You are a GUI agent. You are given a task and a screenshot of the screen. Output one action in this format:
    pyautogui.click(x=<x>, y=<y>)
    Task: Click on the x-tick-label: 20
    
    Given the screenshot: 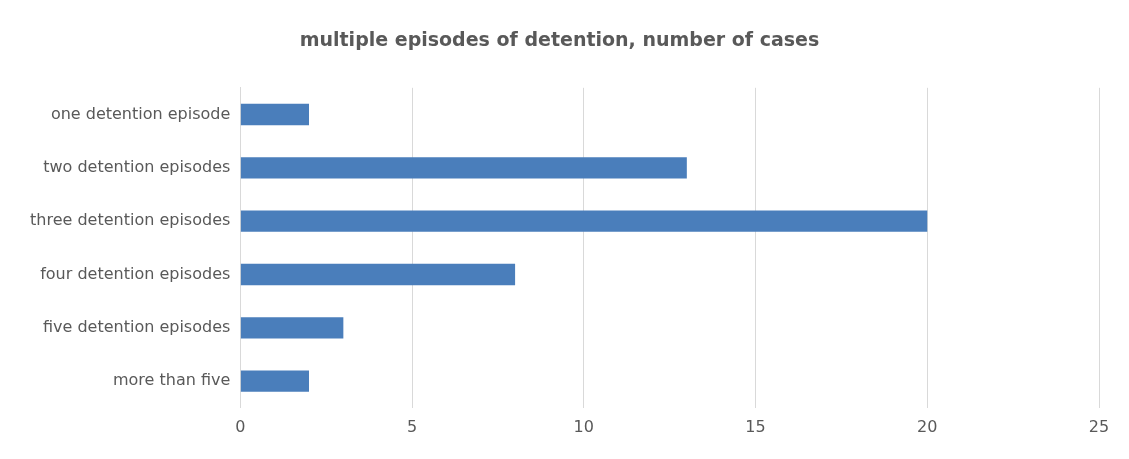 What is the action you would take?
    pyautogui.click(x=927, y=426)
    